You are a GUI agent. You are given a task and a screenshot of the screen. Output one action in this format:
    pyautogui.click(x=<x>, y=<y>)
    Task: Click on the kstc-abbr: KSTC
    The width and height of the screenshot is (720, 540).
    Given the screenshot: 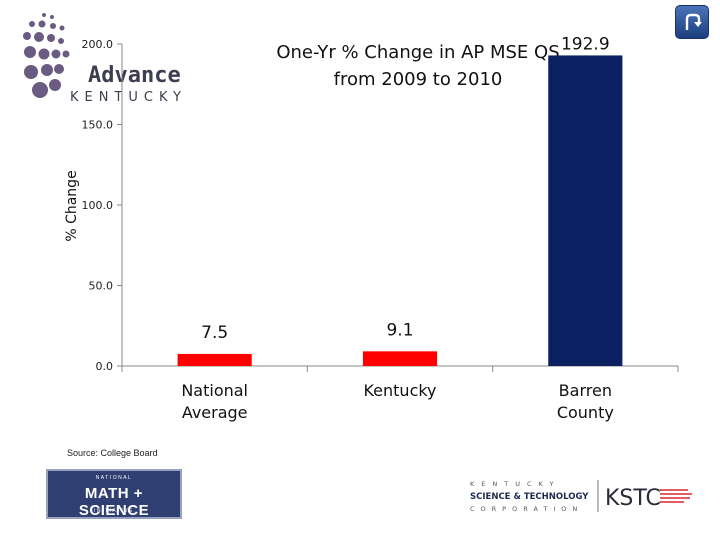 What is the action you would take?
    pyautogui.click(x=633, y=498)
    